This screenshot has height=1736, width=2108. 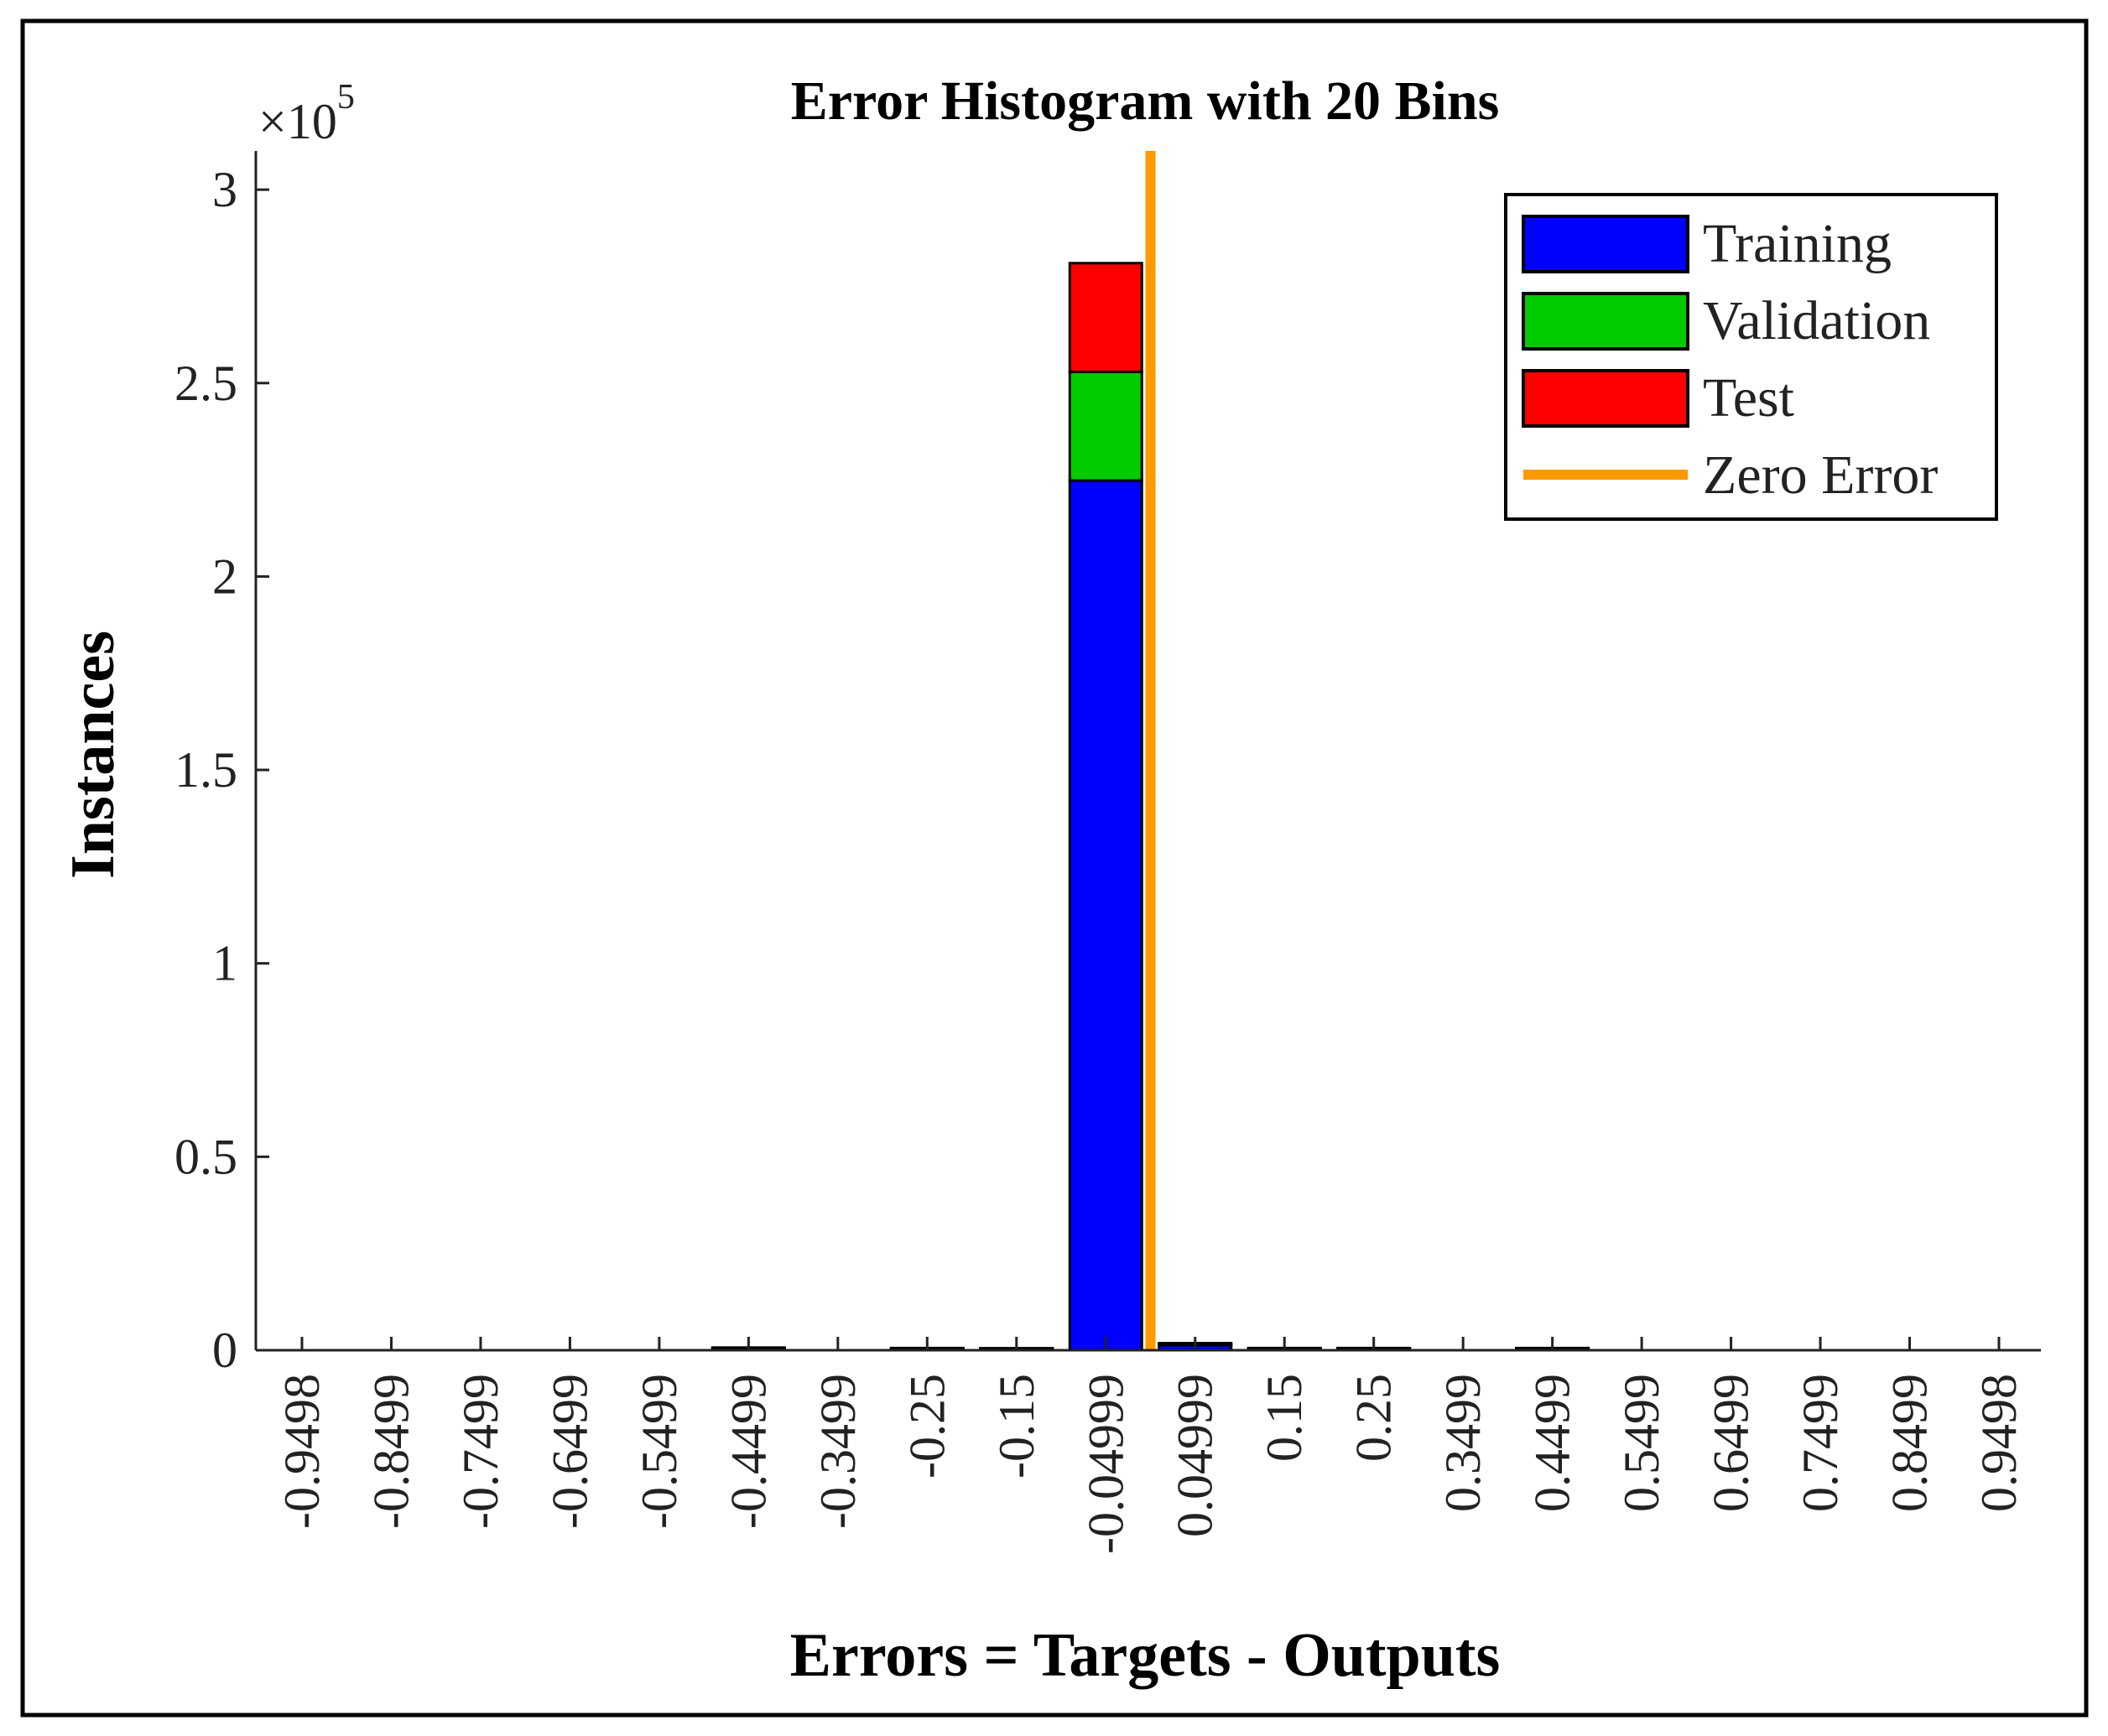 I want to click on x-tick-label-13: 0.3499, so click(x=1463, y=1443).